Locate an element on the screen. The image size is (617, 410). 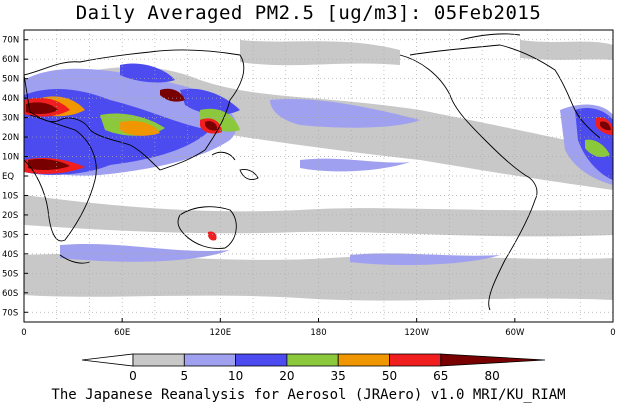
lon-label: 120E is located at coordinates (221, 333).